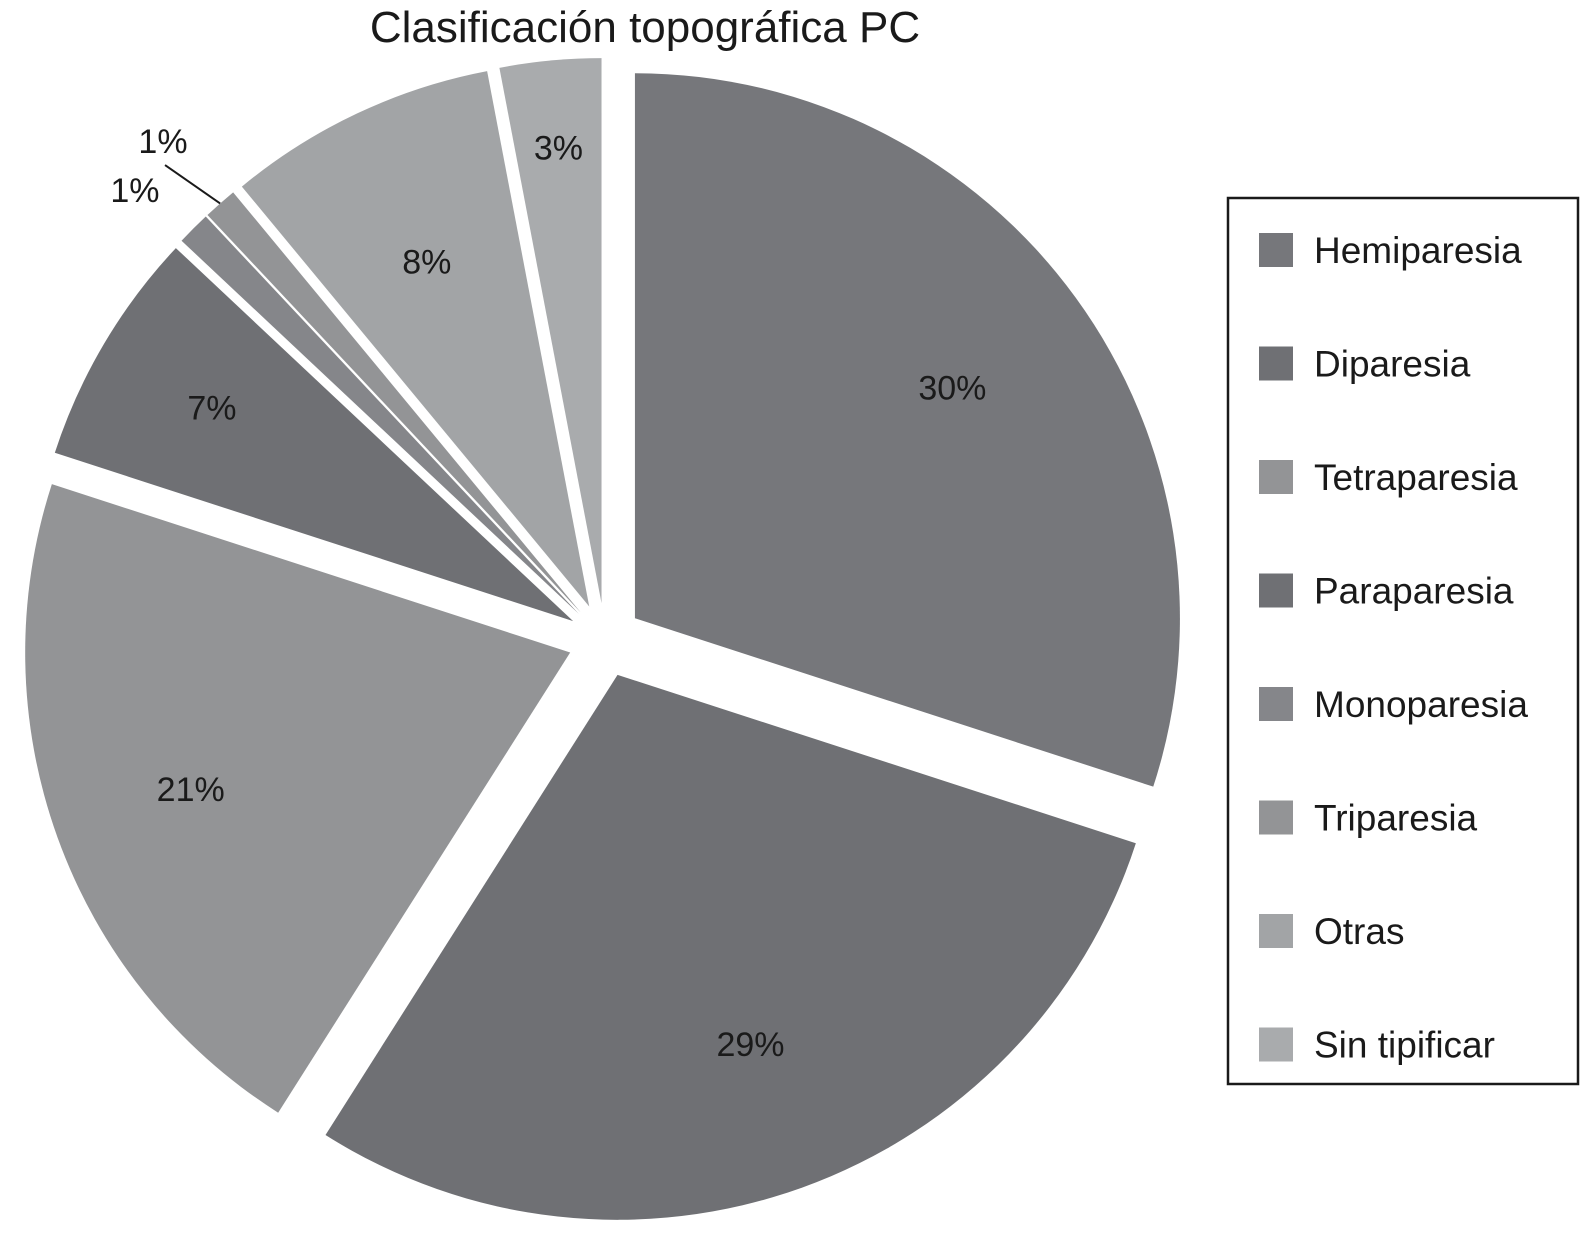 The height and width of the screenshot is (1234, 1585). Describe the element at coordinates (1276, 250) in the screenshot. I see `legend-swatch-hemiparesia` at that location.